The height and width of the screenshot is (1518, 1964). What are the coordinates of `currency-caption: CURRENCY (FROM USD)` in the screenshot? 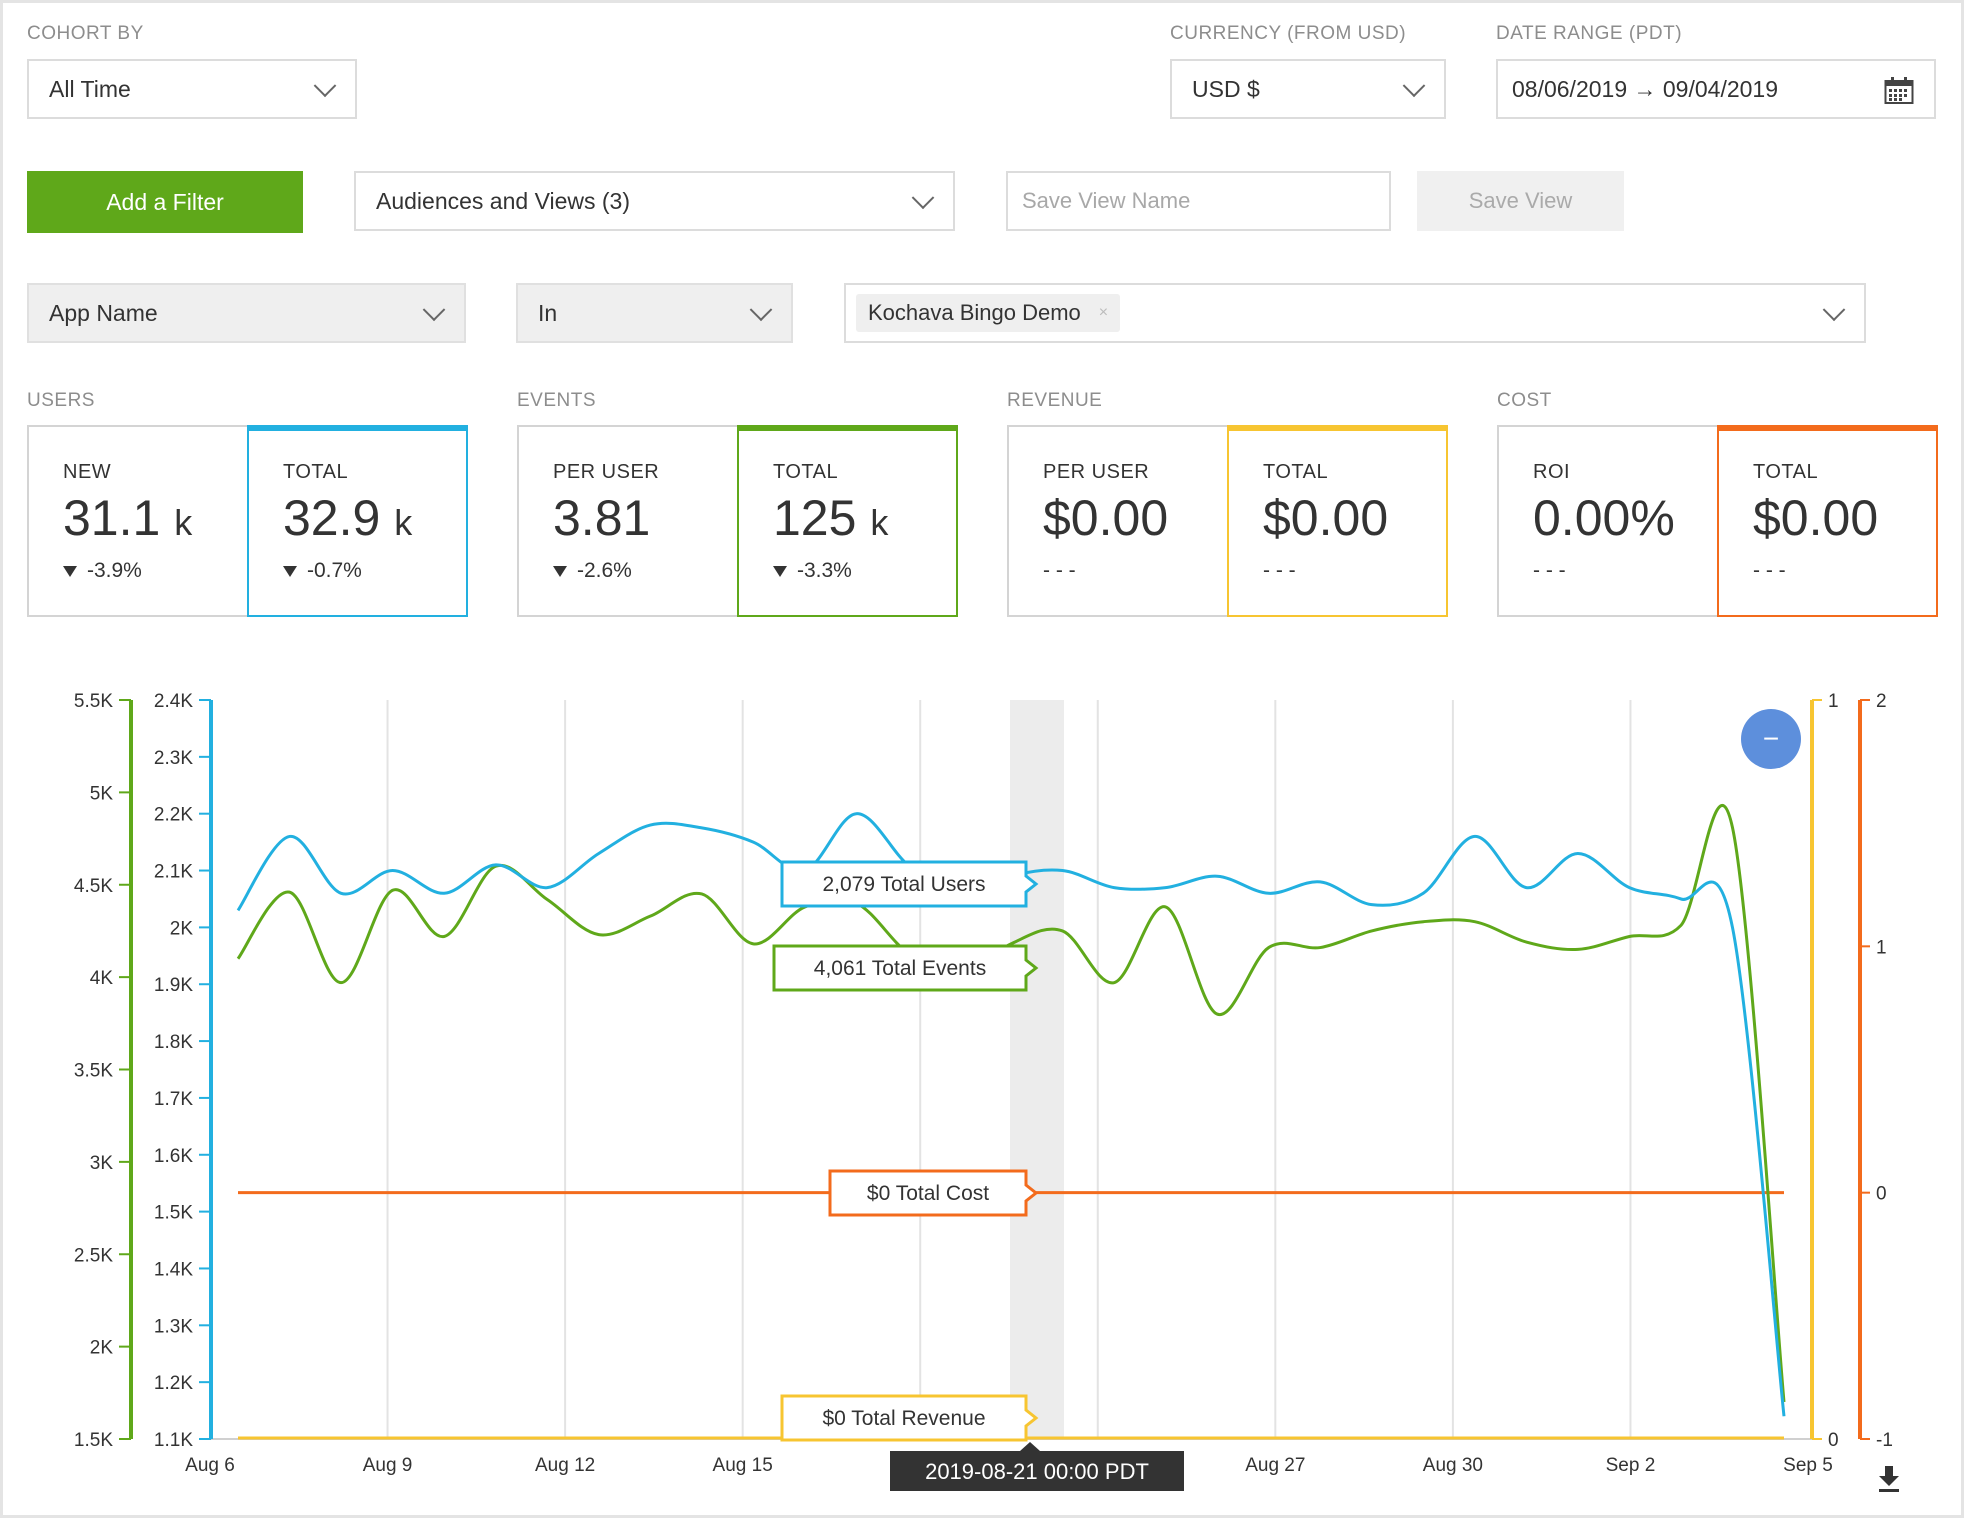 It's located at (1288, 33).